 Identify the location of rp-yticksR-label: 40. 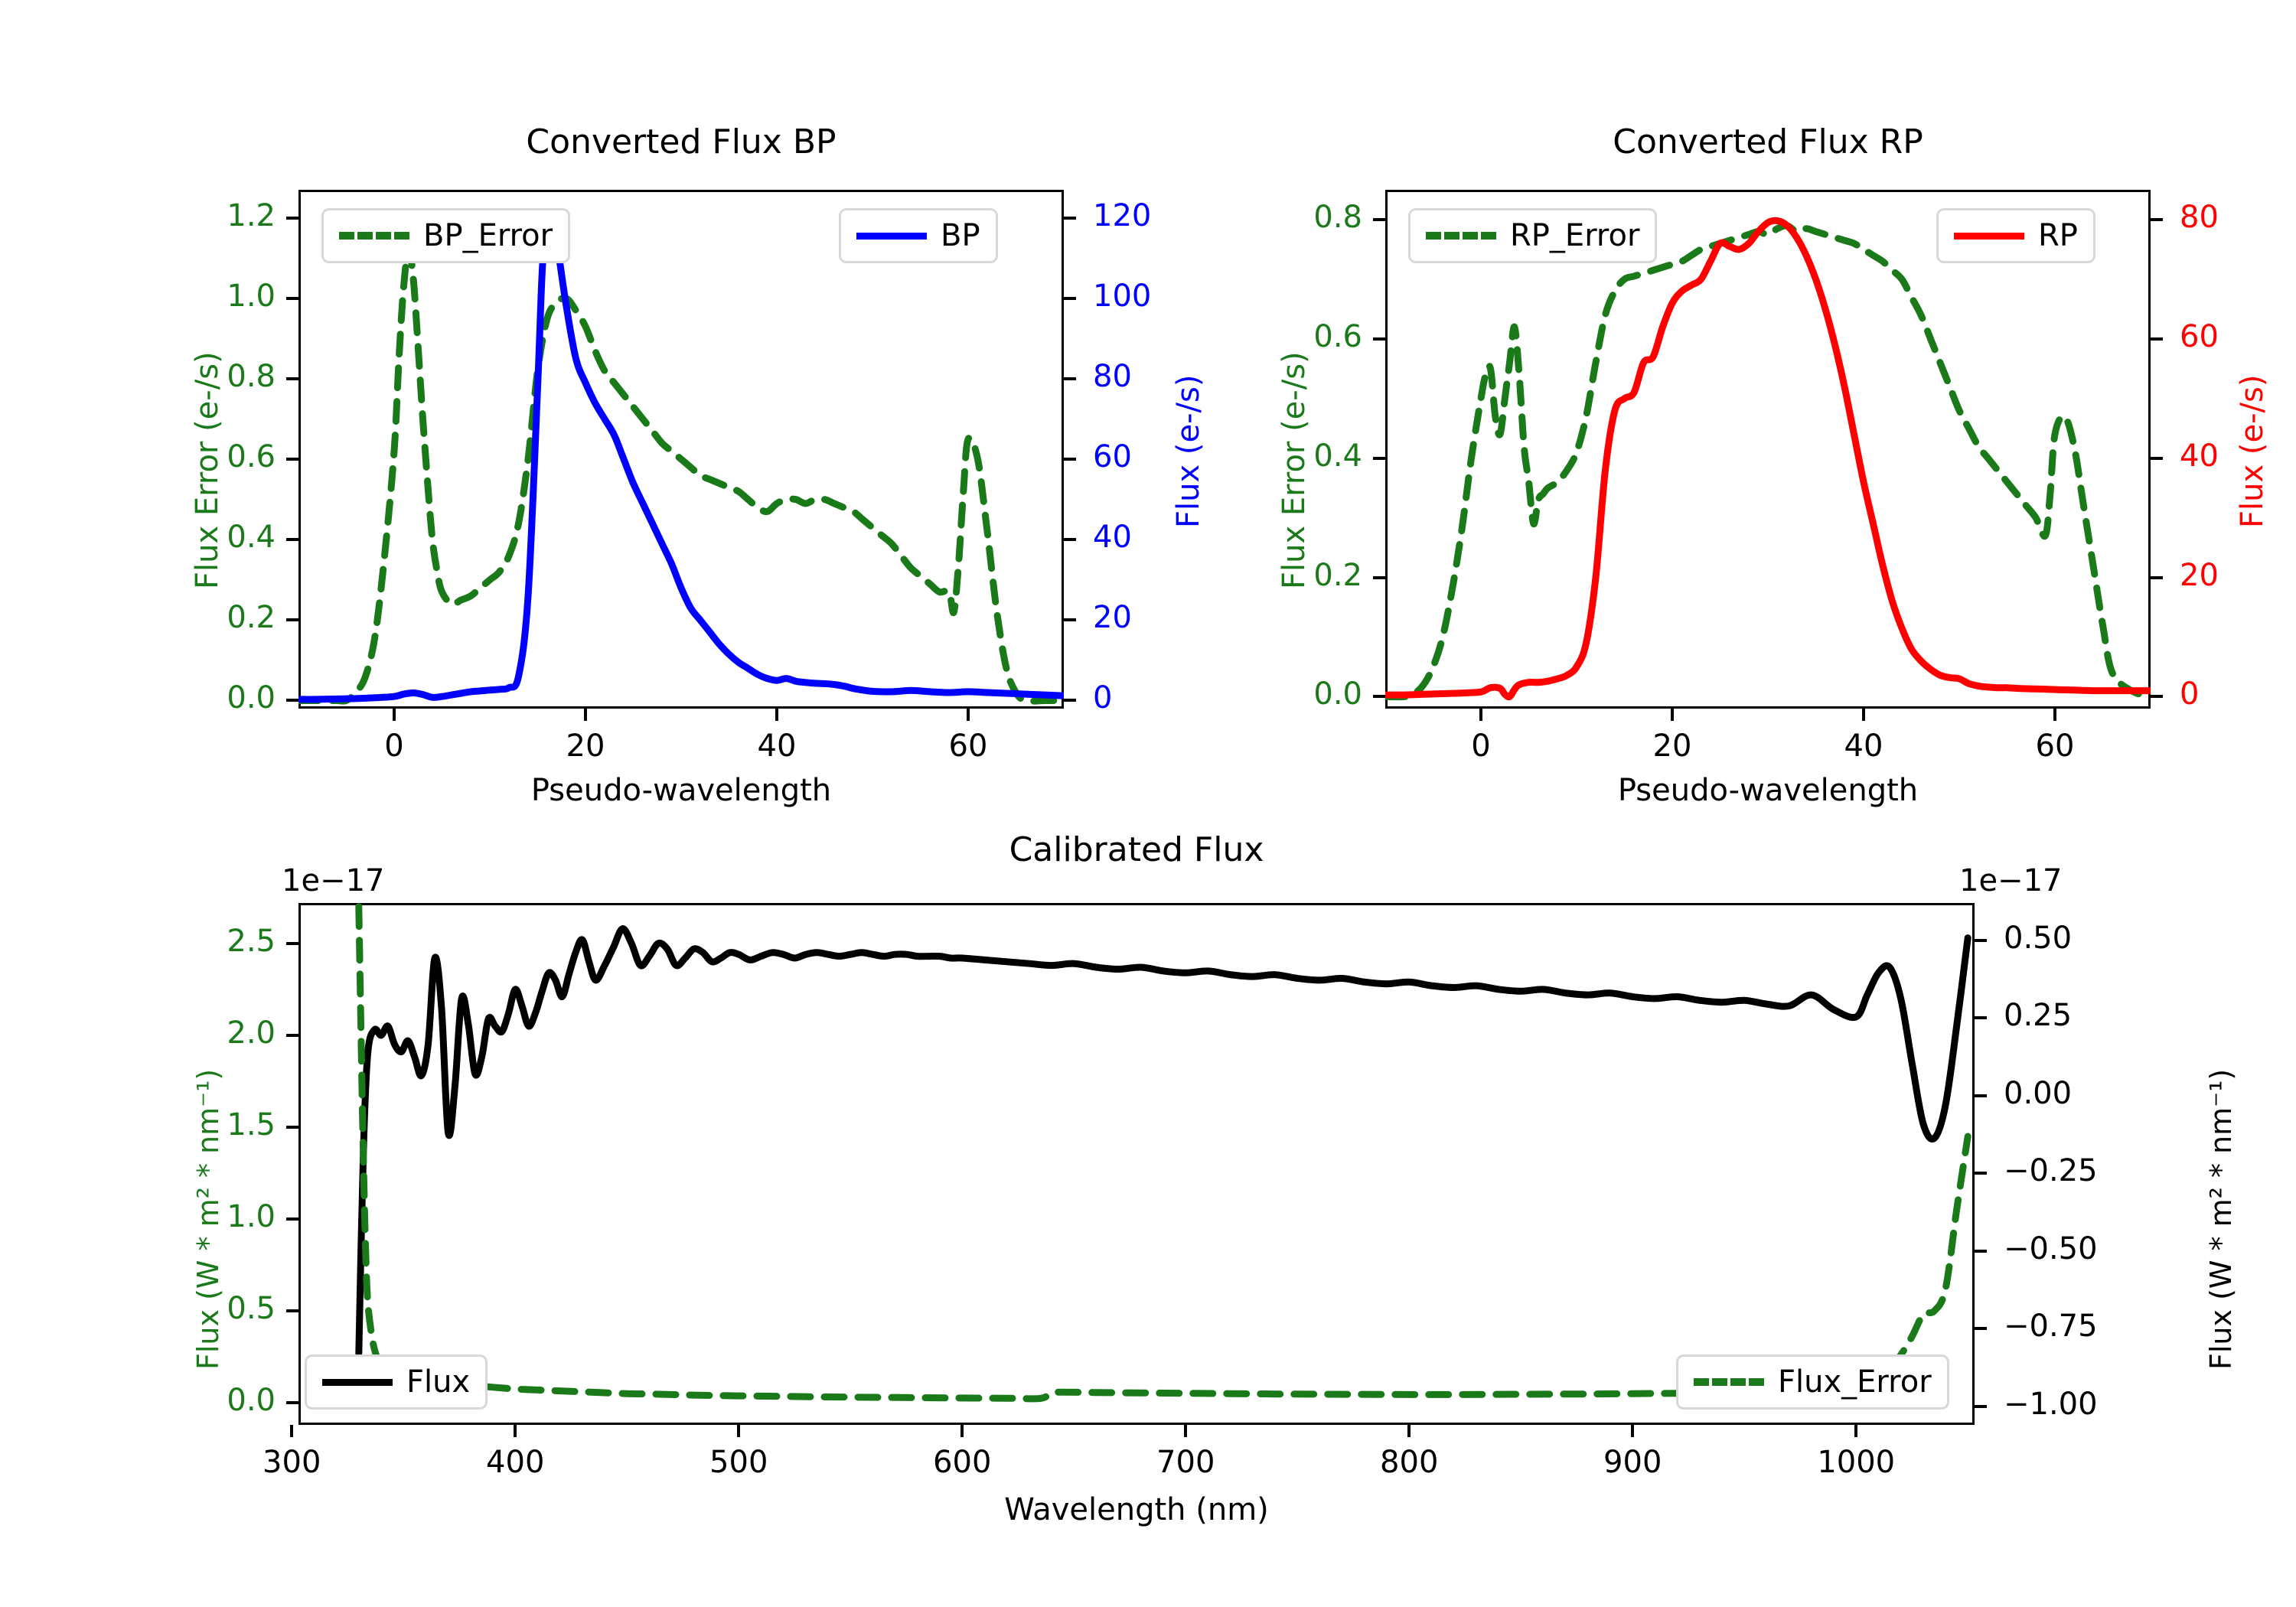
(2199, 456).